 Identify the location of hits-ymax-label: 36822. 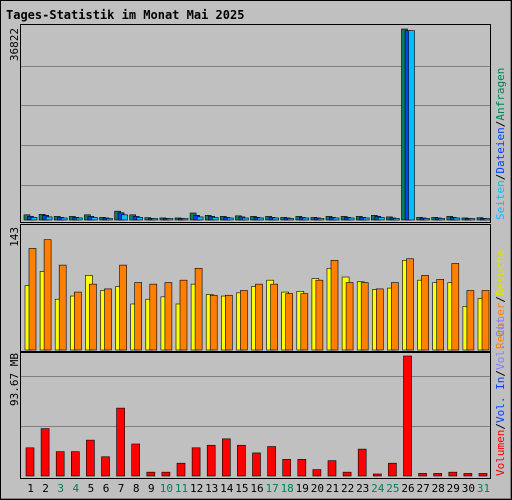
(14, 44).